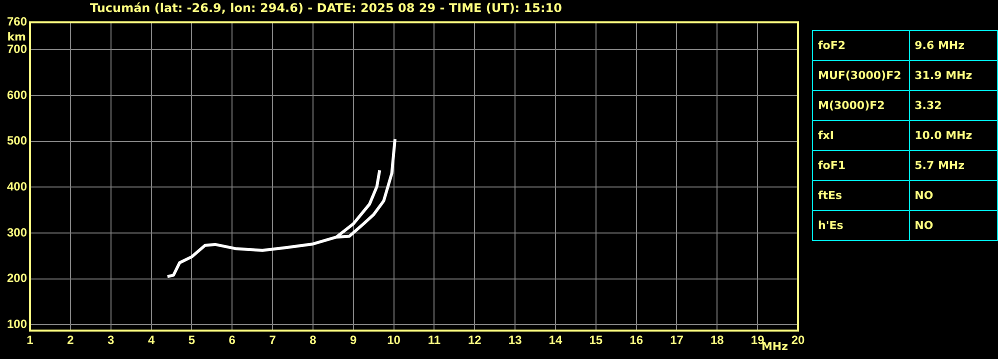 Image resolution: width=998 pixels, height=359 pixels. Describe the element at coordinates (861, 135) in the screenshot. I see `text: fxI` at that location.